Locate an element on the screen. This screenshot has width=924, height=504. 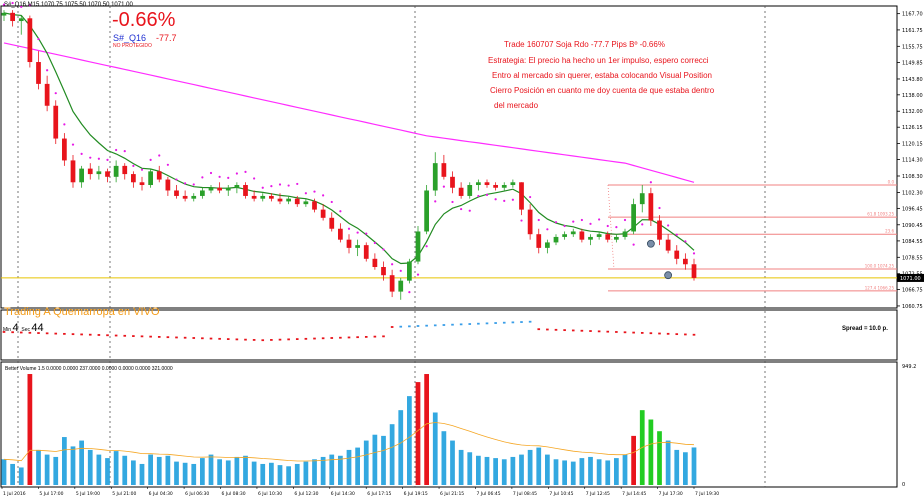
oscillator-pane is located at coordinates (449, 335).